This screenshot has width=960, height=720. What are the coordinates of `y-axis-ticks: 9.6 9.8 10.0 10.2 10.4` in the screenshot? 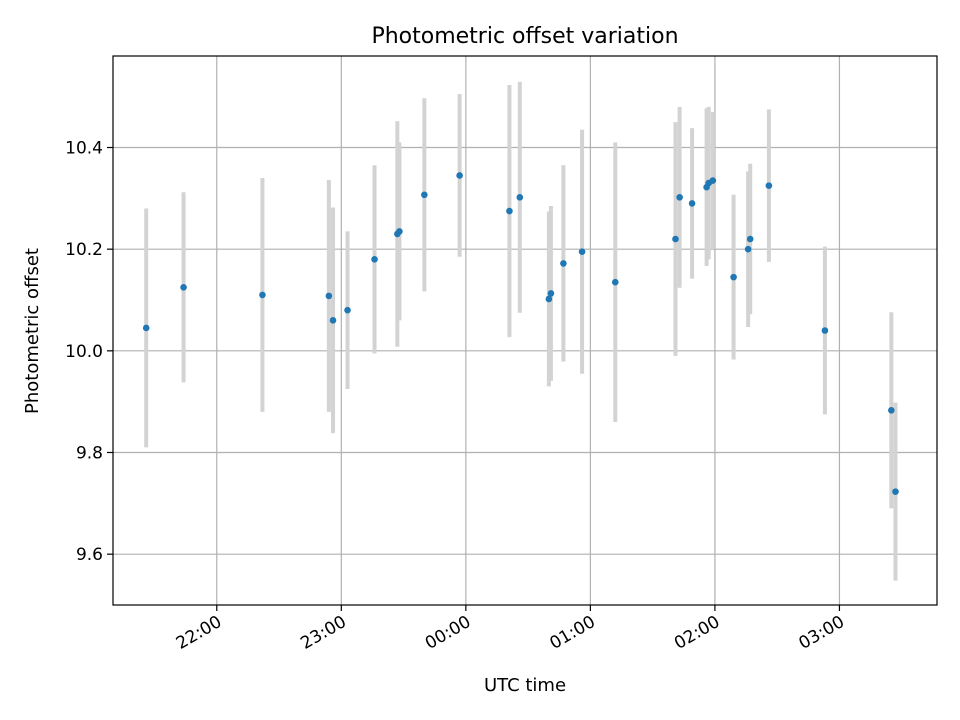 It's located at (89, 352).